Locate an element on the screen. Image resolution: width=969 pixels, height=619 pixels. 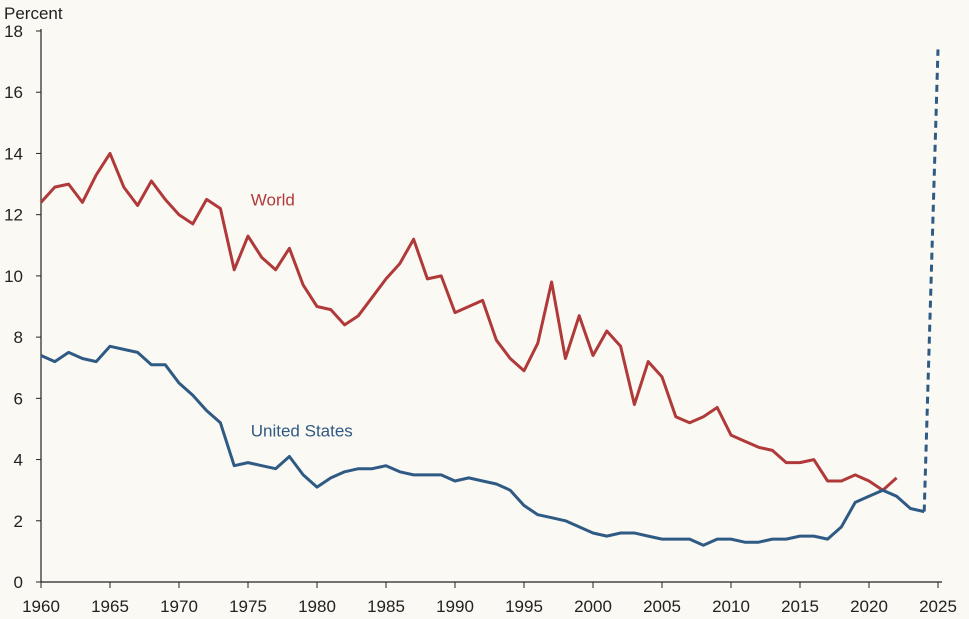
y-tick-label: 12 is located at coordinates (13, 215).